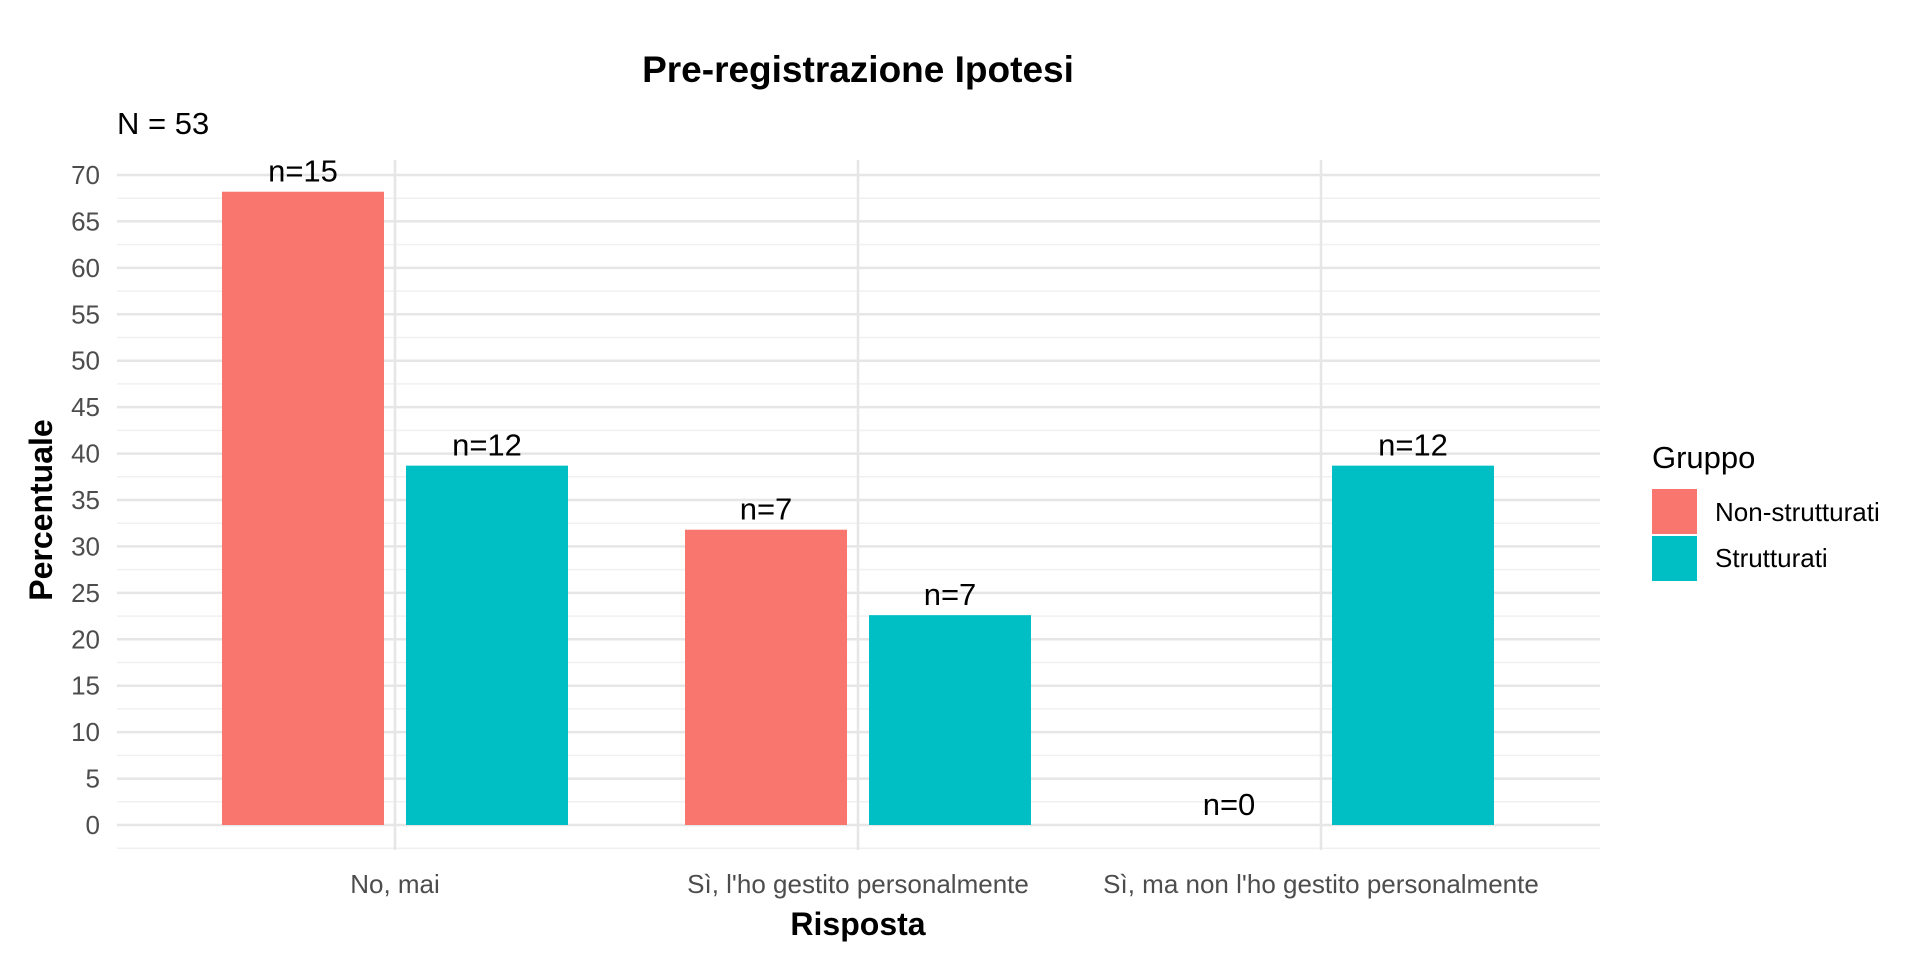 This screenshot has width=1920, height=960. What do you see at coordinates (93, 779) in the screenshot?
I see `y-tick-label: 5` at bounding box center [93, 779].